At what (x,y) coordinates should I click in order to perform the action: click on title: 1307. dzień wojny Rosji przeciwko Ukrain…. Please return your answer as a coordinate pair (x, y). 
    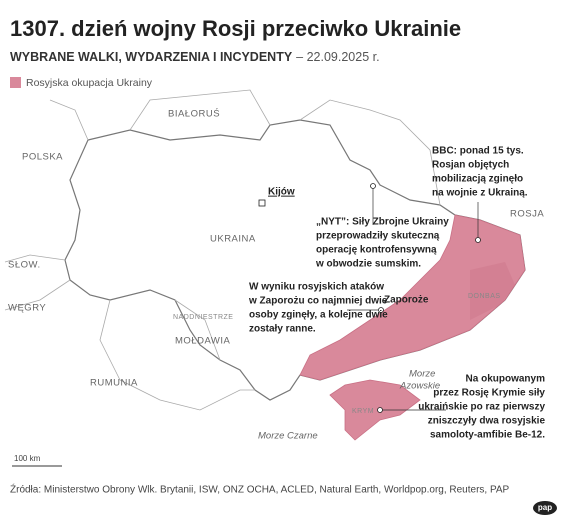
    Looking at the image, I should click on (235, 28).